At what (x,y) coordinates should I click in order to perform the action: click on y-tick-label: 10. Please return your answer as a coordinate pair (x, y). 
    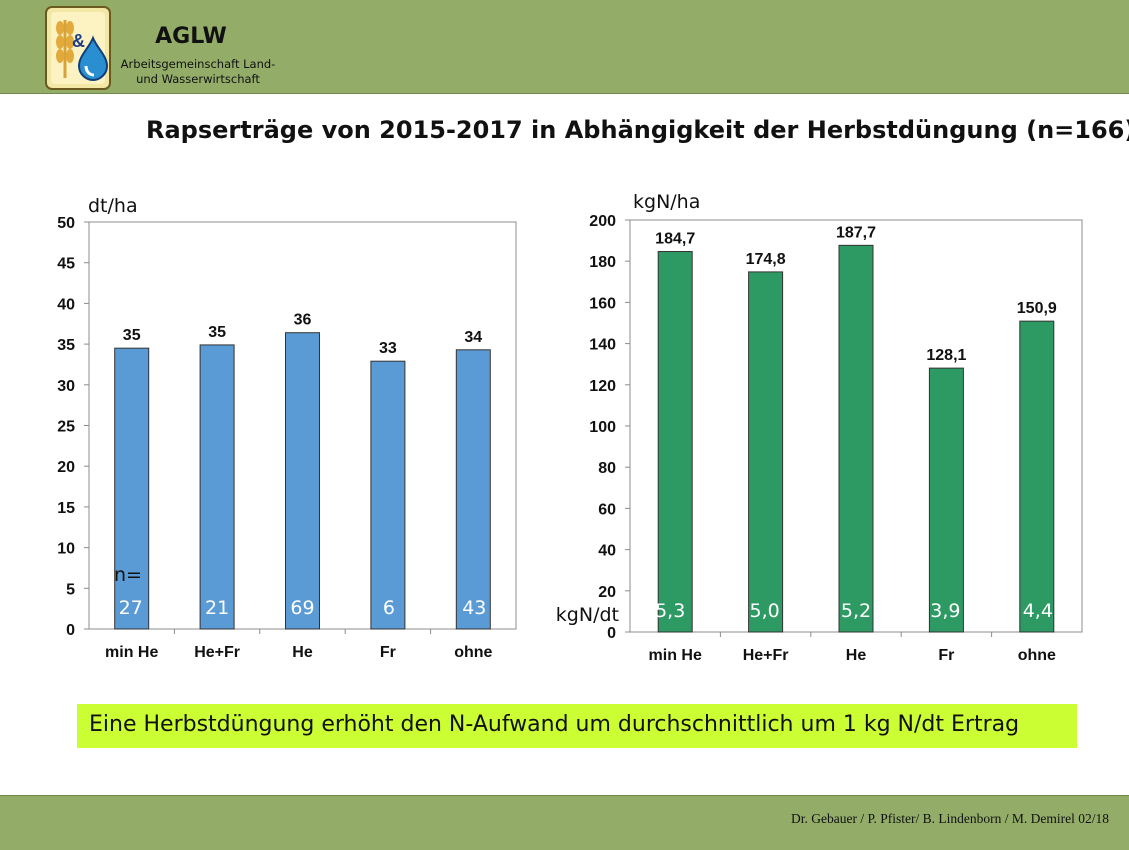
    Looking at the image, I should click on (66, 549).